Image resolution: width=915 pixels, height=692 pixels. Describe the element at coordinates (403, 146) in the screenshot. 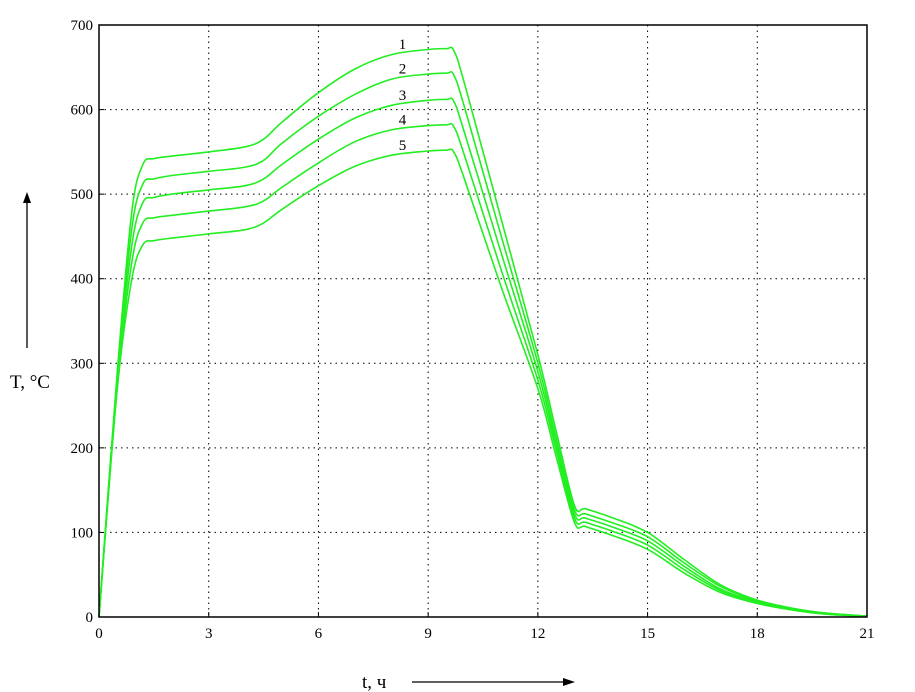

I see `curve-label: 5` at that location.